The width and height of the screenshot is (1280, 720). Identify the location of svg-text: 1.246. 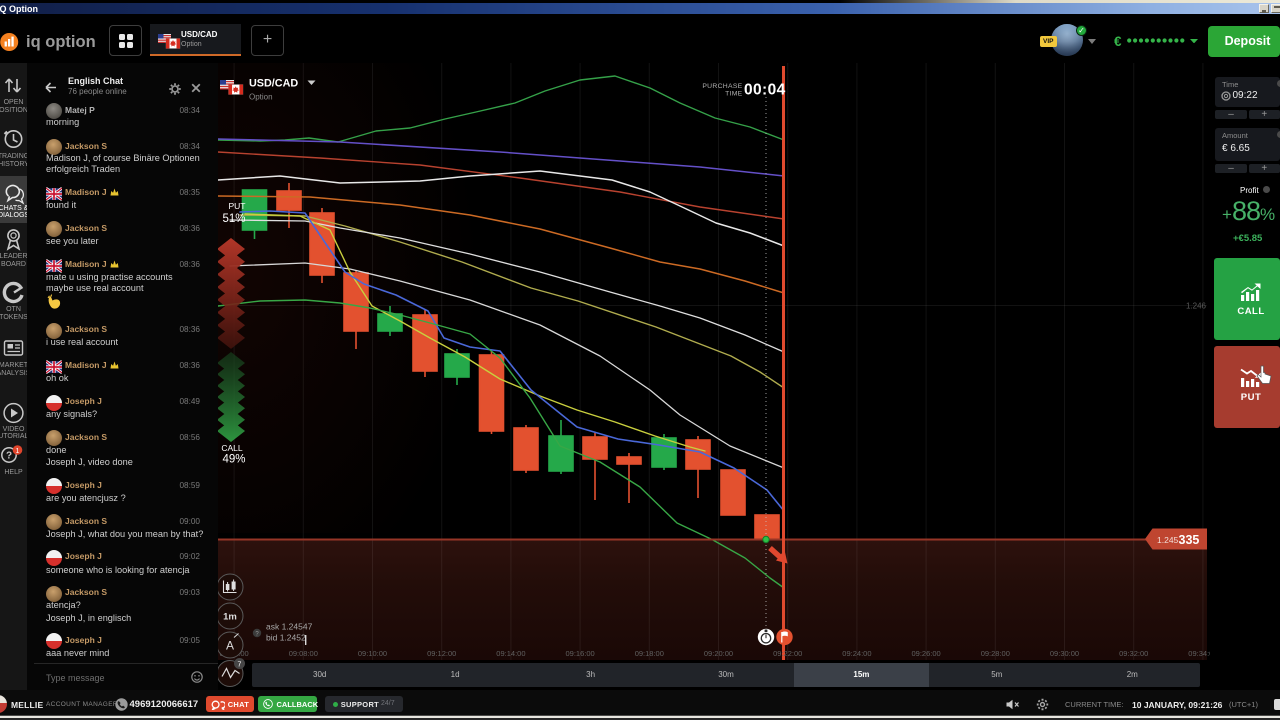
(1196, 306).